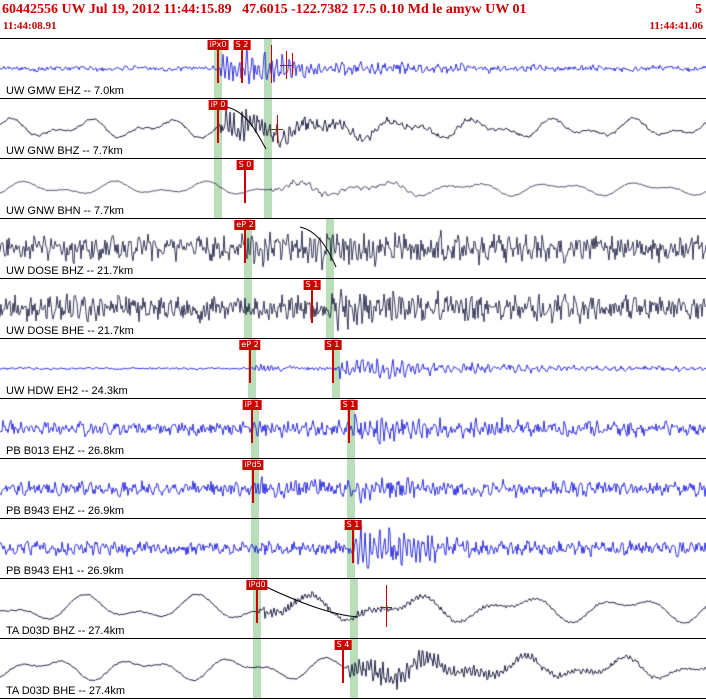 This screenshot has width=706, height=699. Describe the element at coordinates (65, 451) in the screenshot. I see `trace-label: PB B013 EHZ -- 26.8km` at that location.